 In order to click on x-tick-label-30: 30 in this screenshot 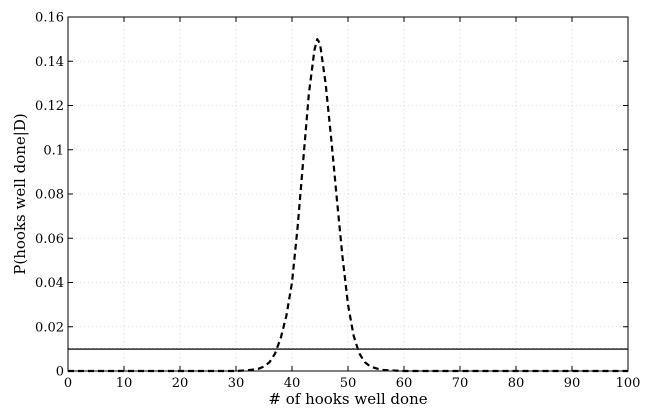, I will do `click(236, 383)`.